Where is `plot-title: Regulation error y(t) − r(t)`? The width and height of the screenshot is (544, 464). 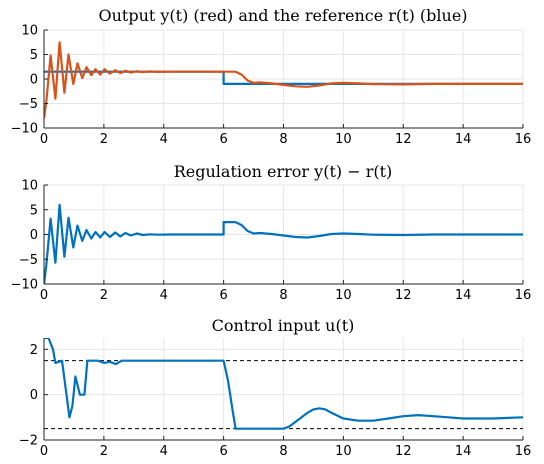 plot-title: Regulation error y(t) − r(t) is located at coordinates (283, 171).